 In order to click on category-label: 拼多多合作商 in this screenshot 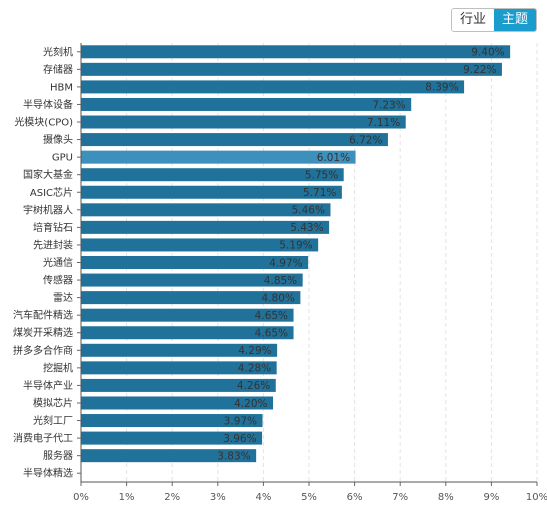, I will do `click(43, 350)`.